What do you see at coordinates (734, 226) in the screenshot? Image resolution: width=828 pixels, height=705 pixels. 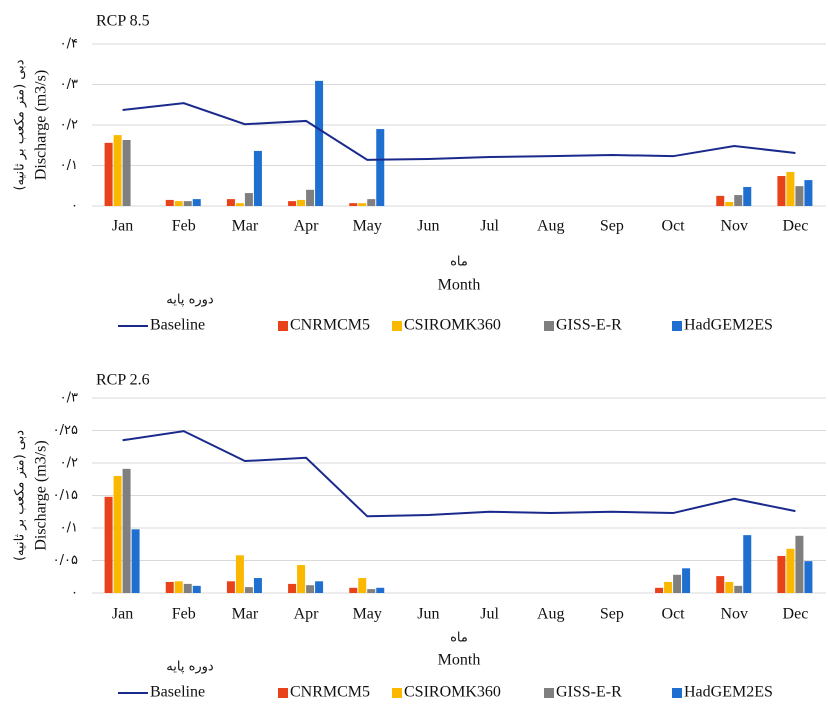 I see `x-tick-label: Nov` at bounding box center [734, 226].